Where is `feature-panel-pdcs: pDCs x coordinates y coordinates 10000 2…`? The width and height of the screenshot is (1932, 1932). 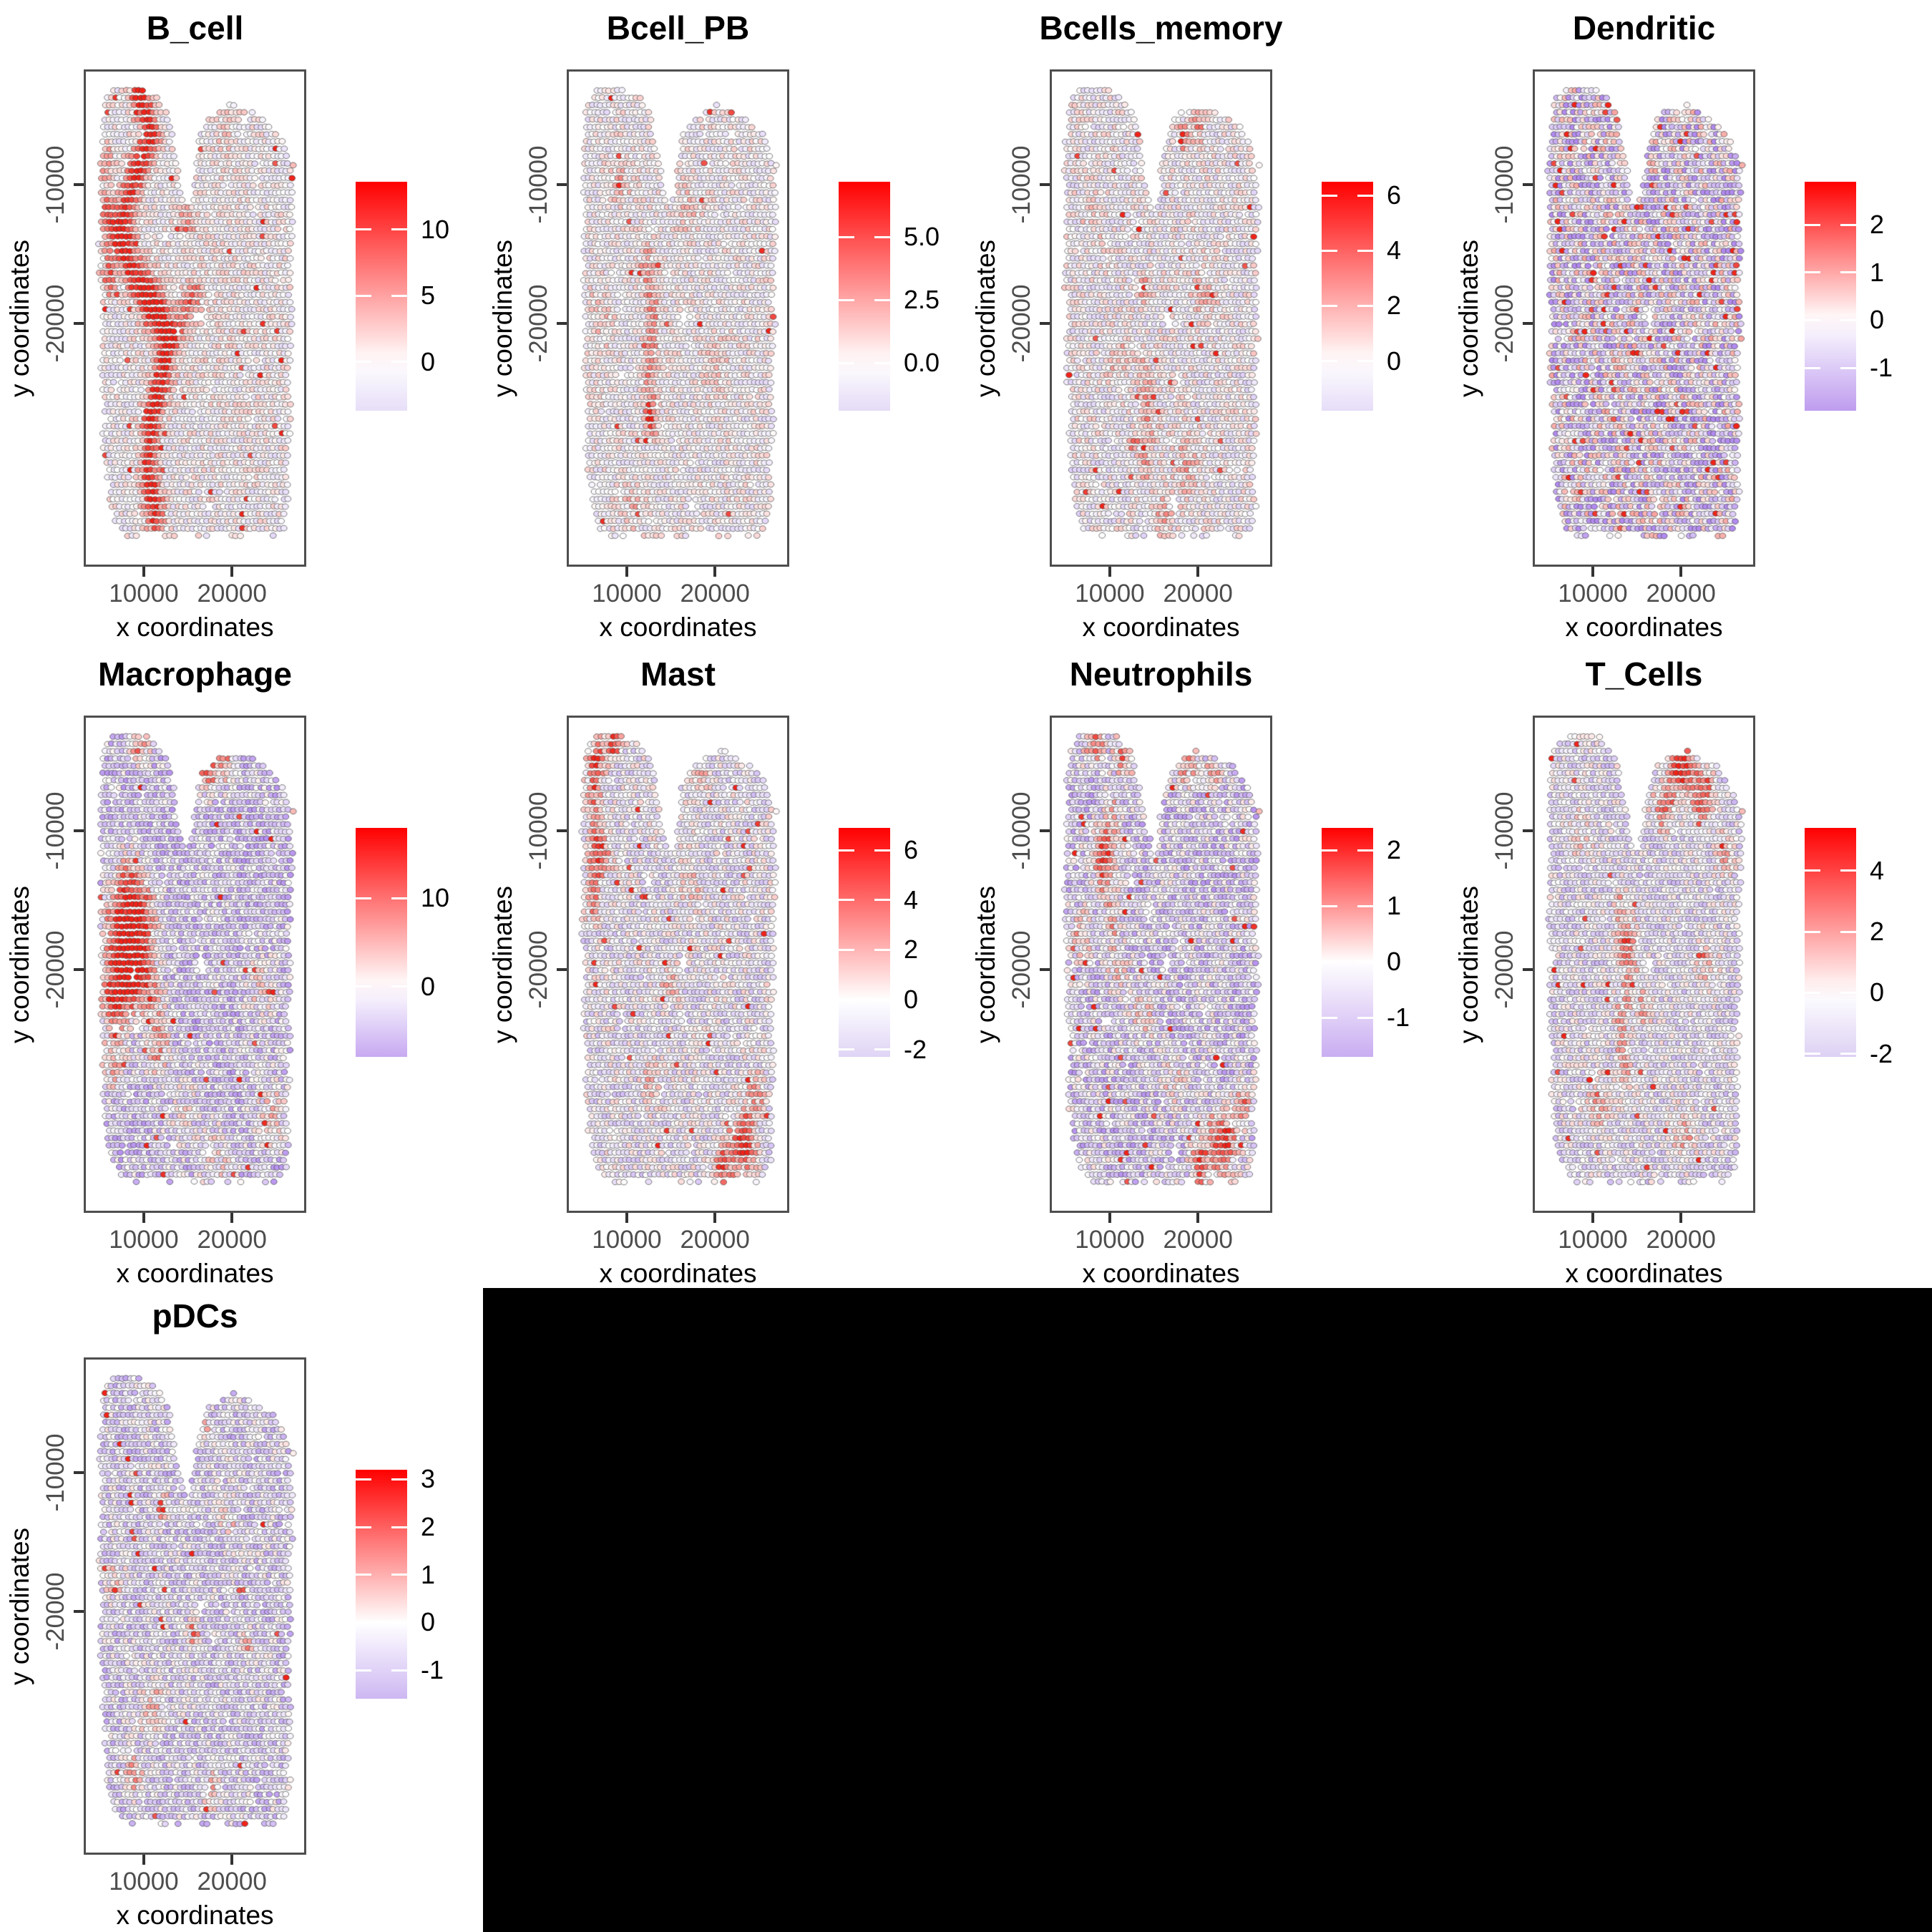 feature-panel-pdcs: pDCs x coordinates y coordinates 10000 2… is located at coordinates (241, 1610).